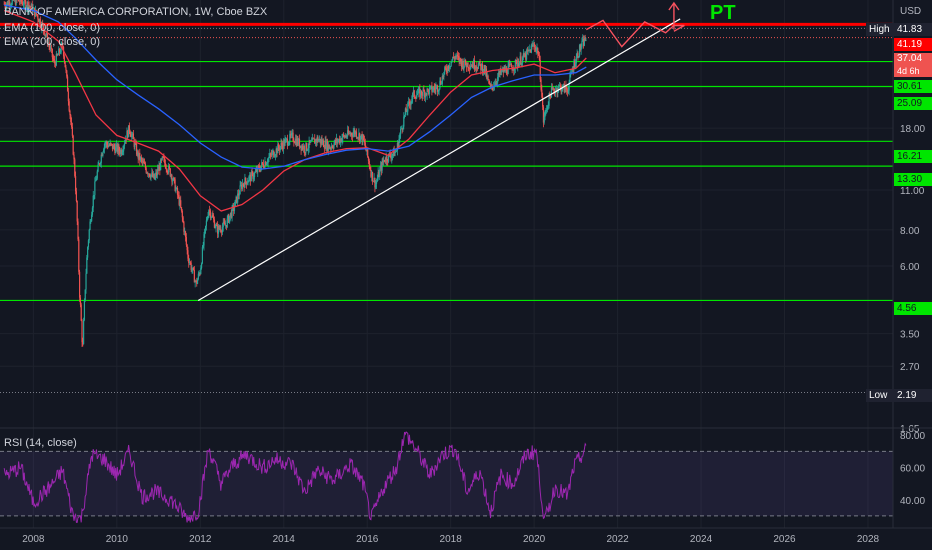 The image size is (932, 550). What do you see at coordinates (723, 13) in the screenshot?
I see `pt-label: PT` at bounding box center [723, 13].